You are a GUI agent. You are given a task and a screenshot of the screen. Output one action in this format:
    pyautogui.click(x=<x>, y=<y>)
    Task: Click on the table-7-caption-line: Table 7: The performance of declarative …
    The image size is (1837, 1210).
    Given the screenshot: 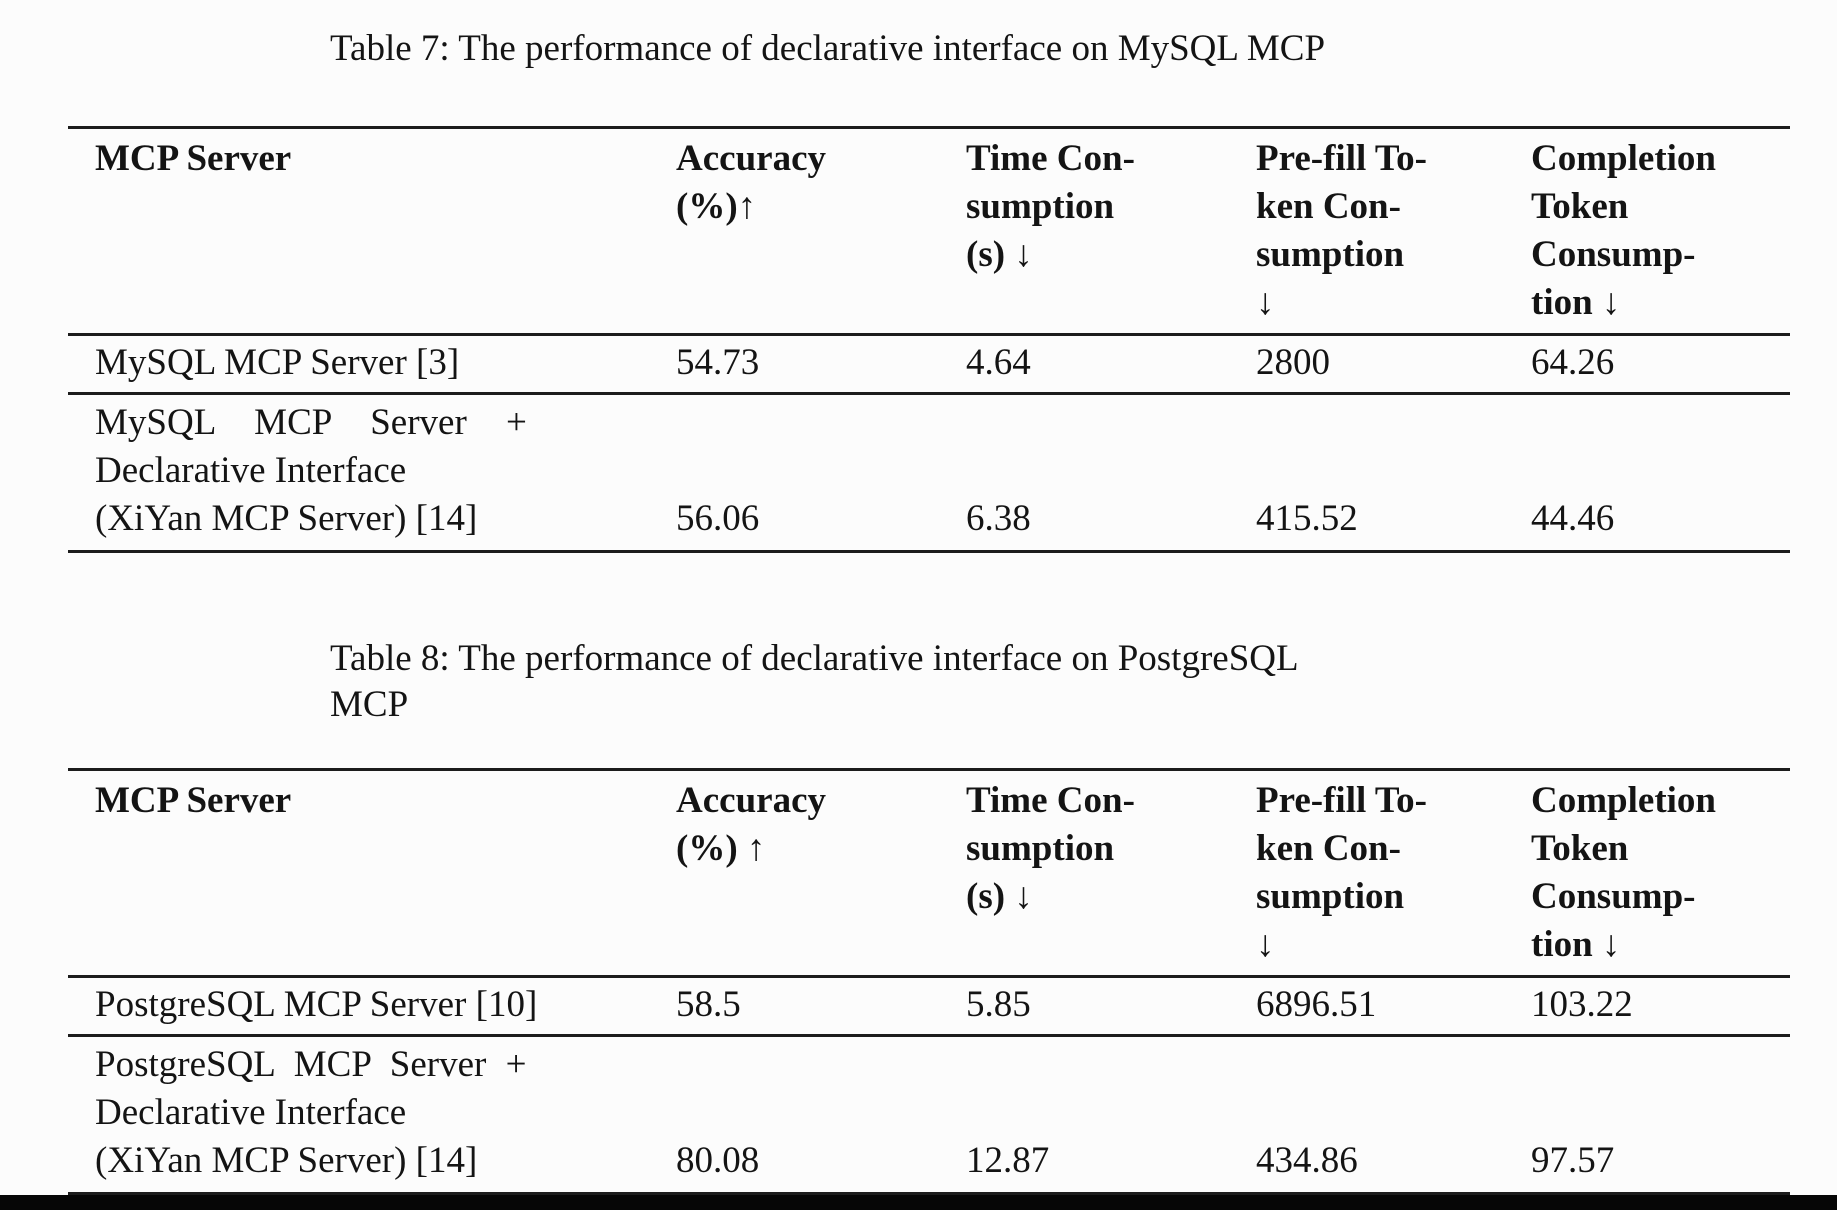 What is the action you would take?
    pyautogui.click(x=828, y=48)
    